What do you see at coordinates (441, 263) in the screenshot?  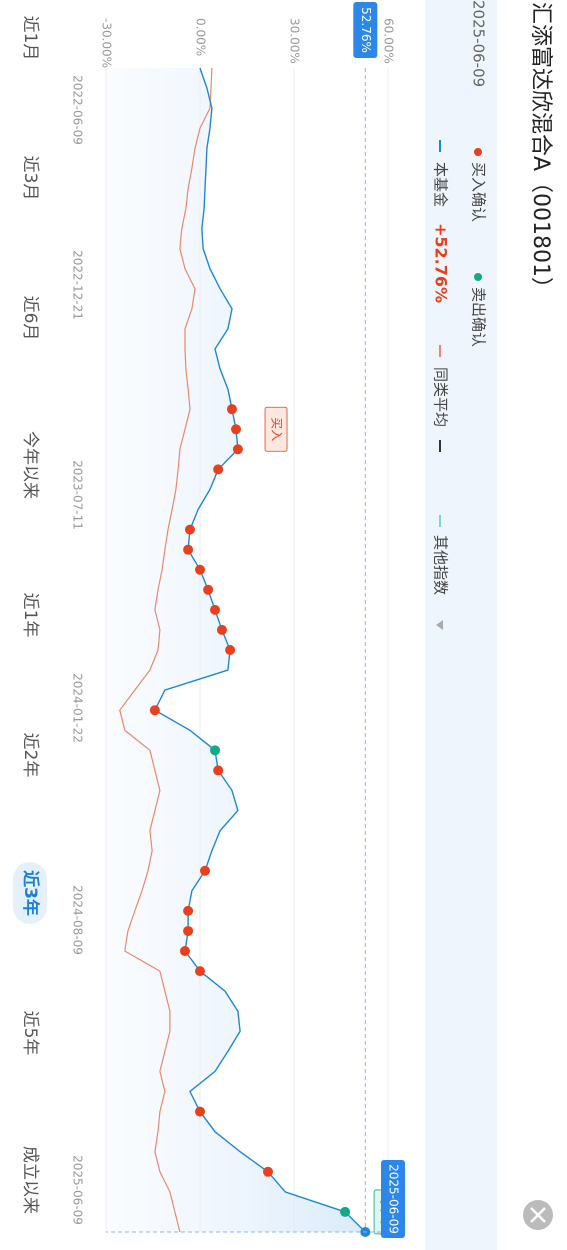 I see `legend-change: +52.76%` at bounding box center [441, 263].